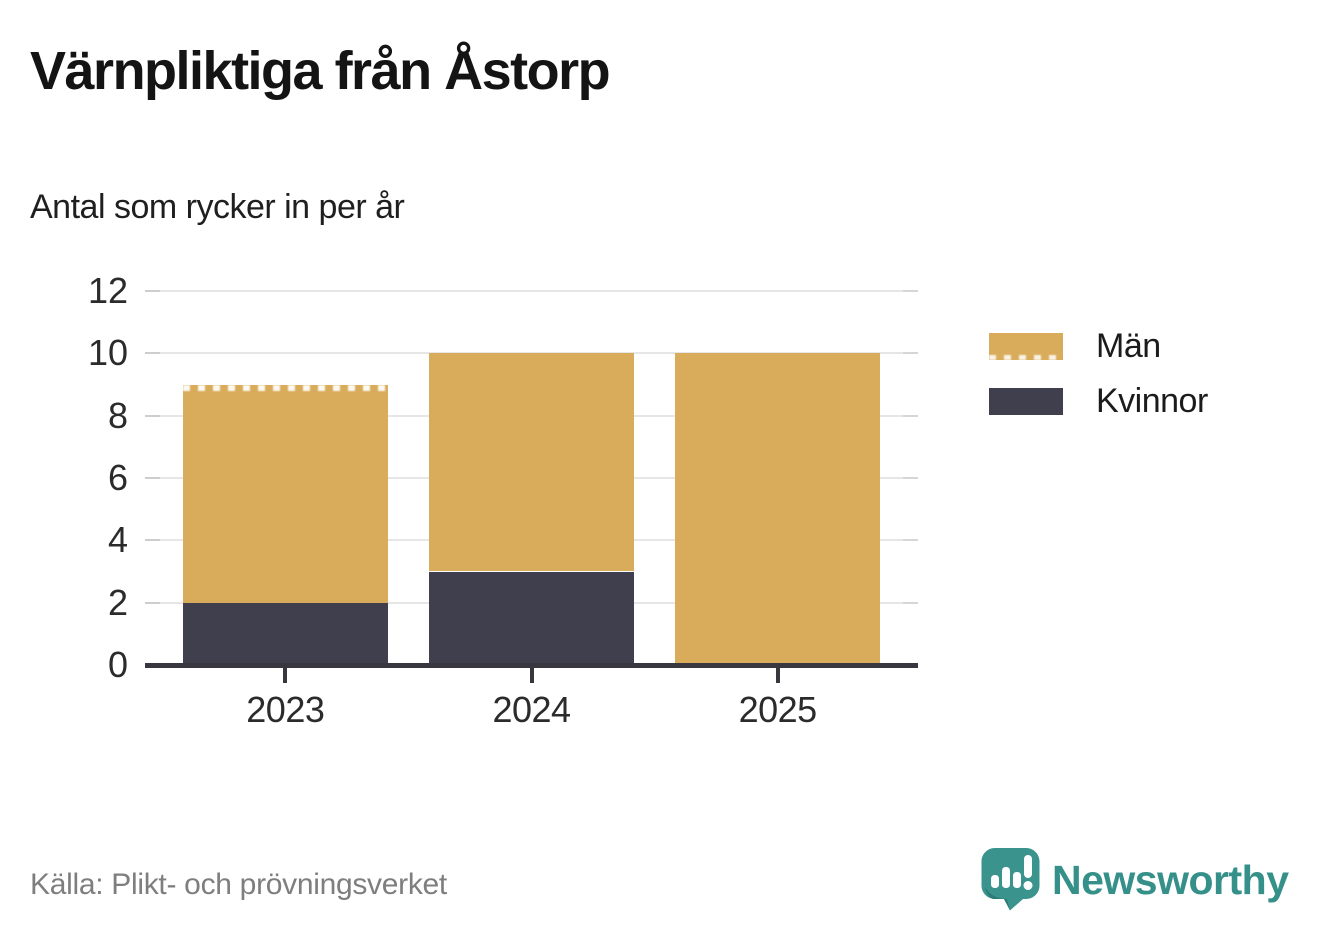 This screenshot has width=1322, height=939. Describe the element at coordinates (117, 477) in the screenshot. I see `y-tick-label-6: 6` at that location.